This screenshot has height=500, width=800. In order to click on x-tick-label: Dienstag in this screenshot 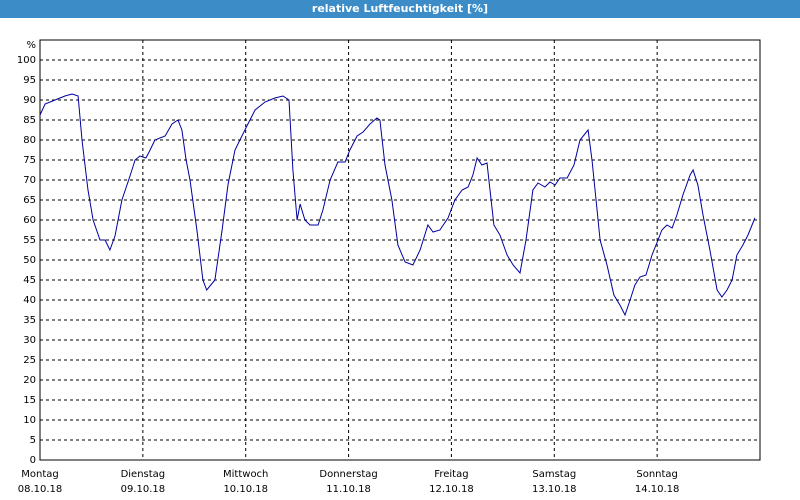, I will do `click(143, 474)`.